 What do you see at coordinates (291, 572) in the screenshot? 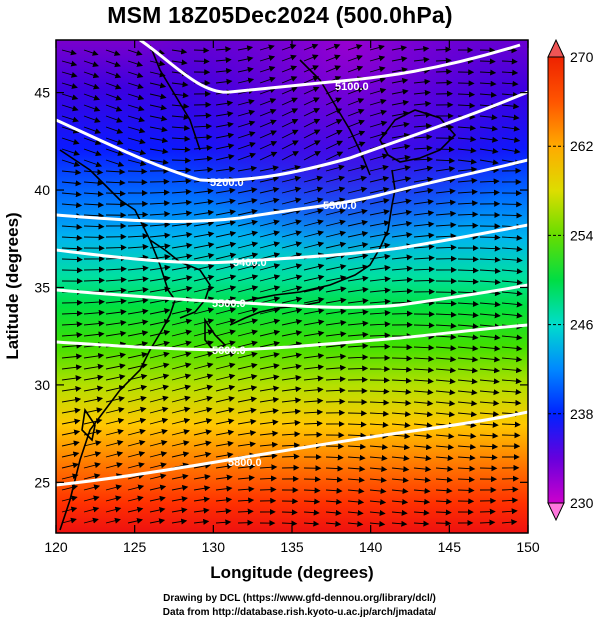
I see `x-axis-title: Longitude (degrees)` at bounding box center [291, 572].